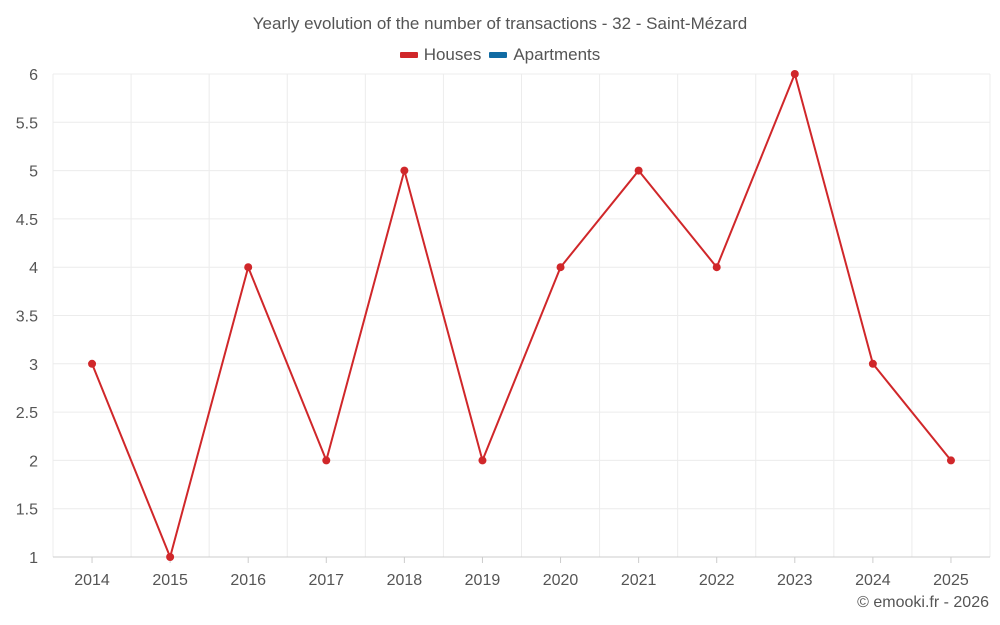 The image size is (1000, 625). Describe the element at coordinates (716, 267) in the screenshot. I see `data-point-houses-2022` at that location.